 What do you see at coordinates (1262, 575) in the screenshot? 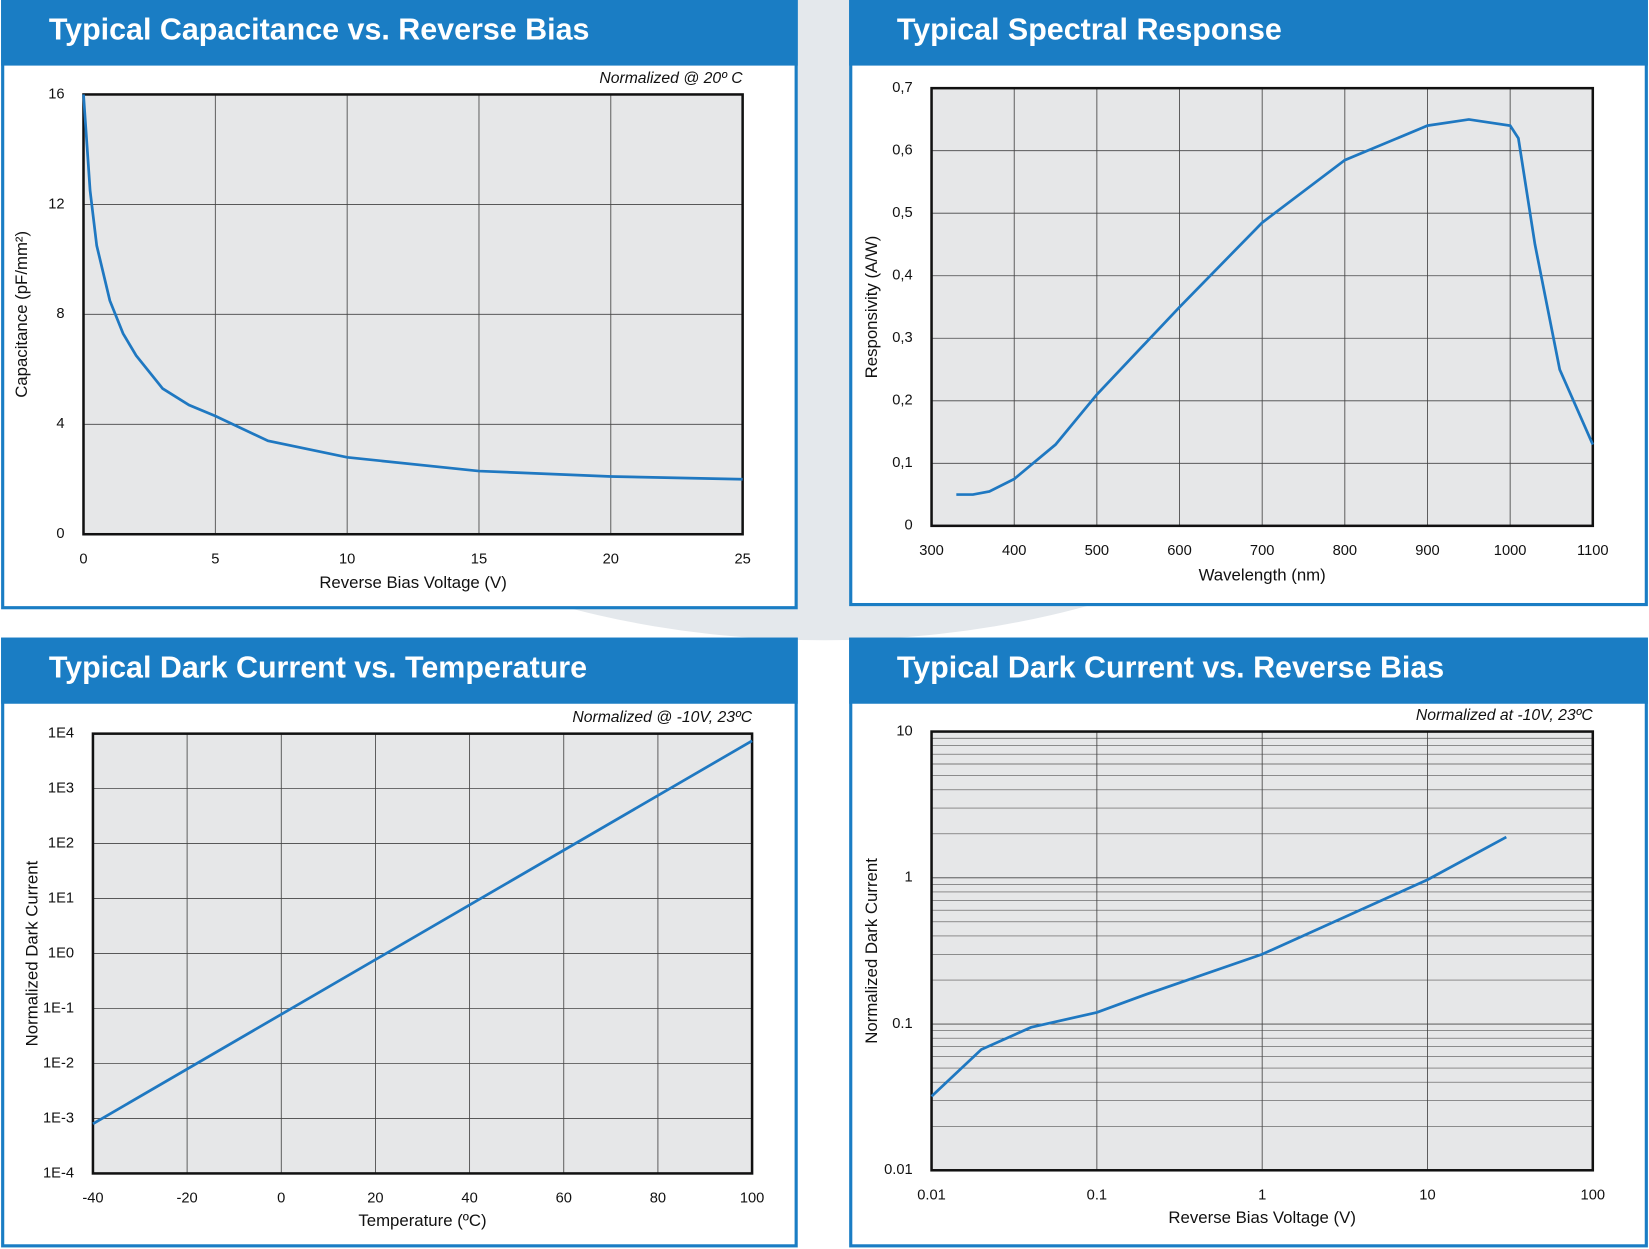
I see `x-axis-label: Wavelength (nm)` at bounding box center [1262, 575].